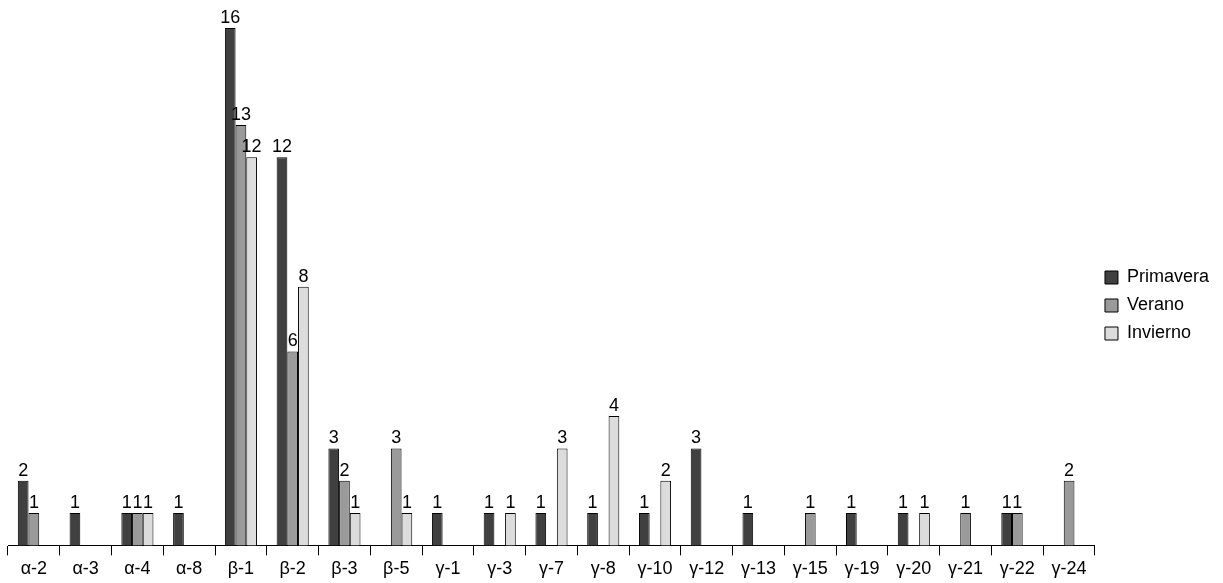 This screenshot has width=1223, height=583. Describe the element at coordinates (281, 146) in the screenshot. I see `data-label: 12` at that location.